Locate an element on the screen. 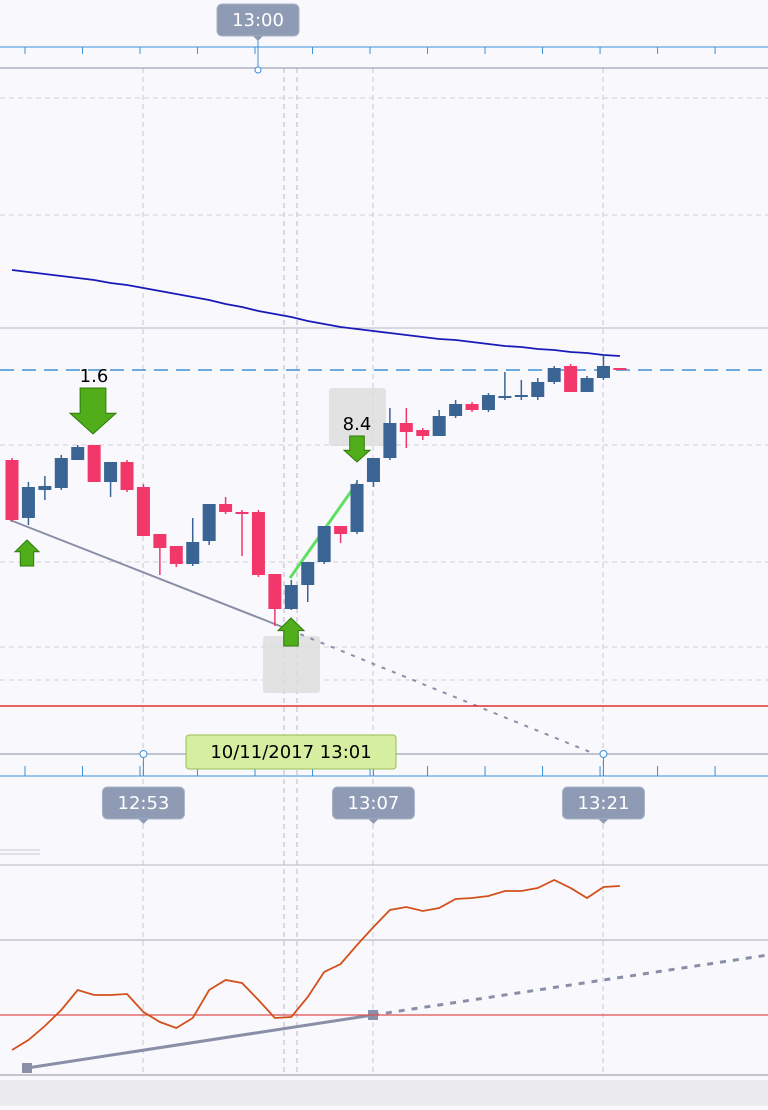 This screenshot has height=1110, width=768. indicator-trend-ext is located at coordinates (570, 985).